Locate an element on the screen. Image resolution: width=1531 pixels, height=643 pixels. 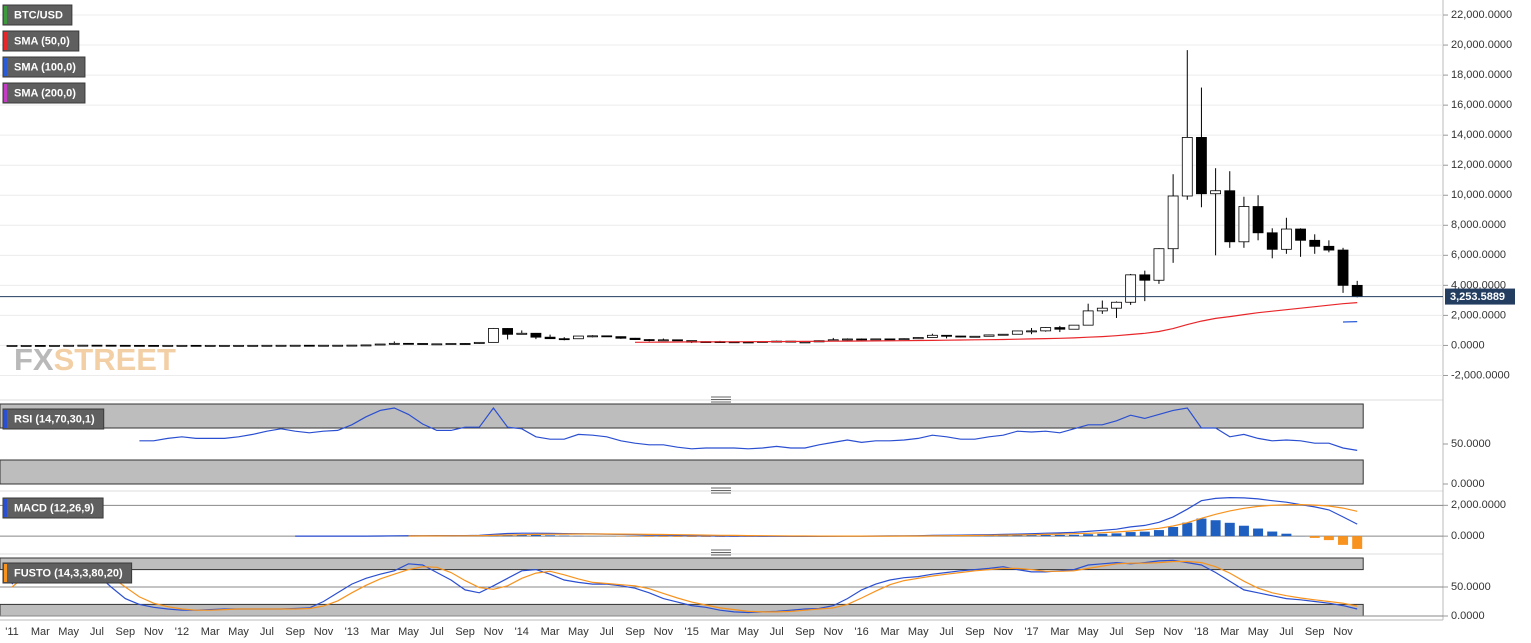
legend-entry-swatch is located at coordinates (5, 41).